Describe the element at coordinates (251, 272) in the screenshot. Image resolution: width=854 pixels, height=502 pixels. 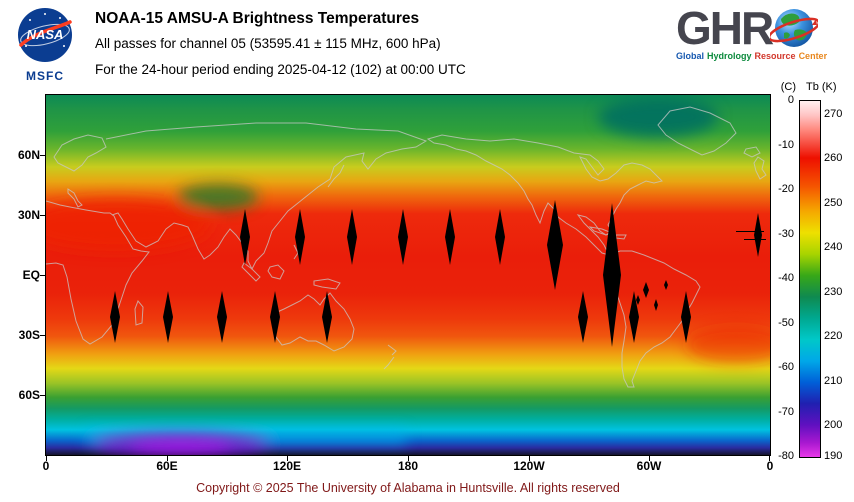
I see `sumatra-outline` at that location.